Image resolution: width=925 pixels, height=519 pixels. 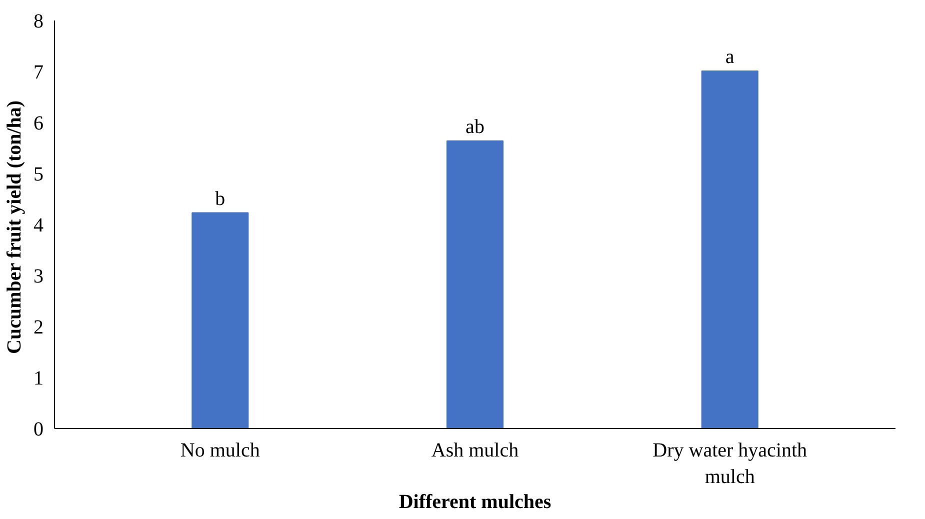 I want to click on x-tick-label: No mulch, so click(x=220, y=451).